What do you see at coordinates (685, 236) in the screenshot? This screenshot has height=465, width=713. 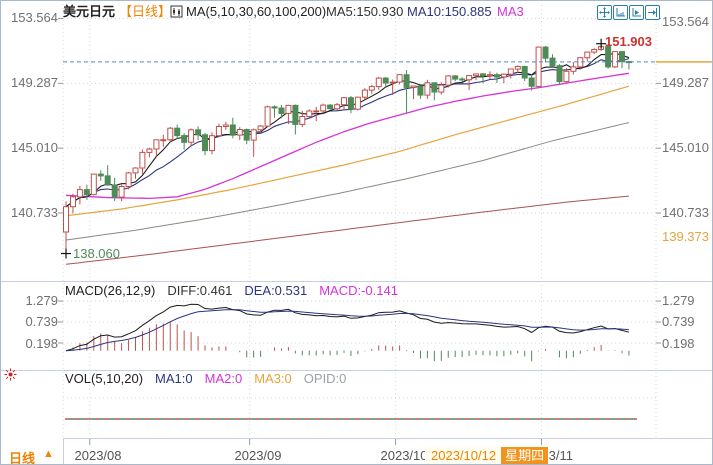 I see `axis-marker-label: 139.373` at bounding box center [685, 236].